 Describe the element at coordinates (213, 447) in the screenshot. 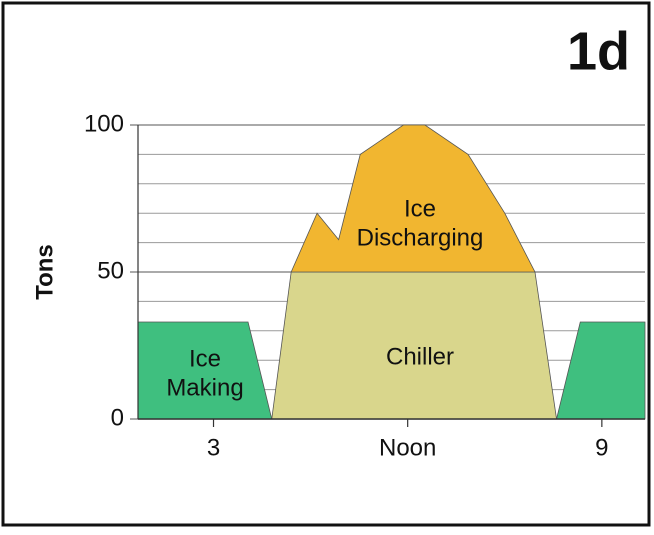

I see `x-tick-label: 3` at that location.